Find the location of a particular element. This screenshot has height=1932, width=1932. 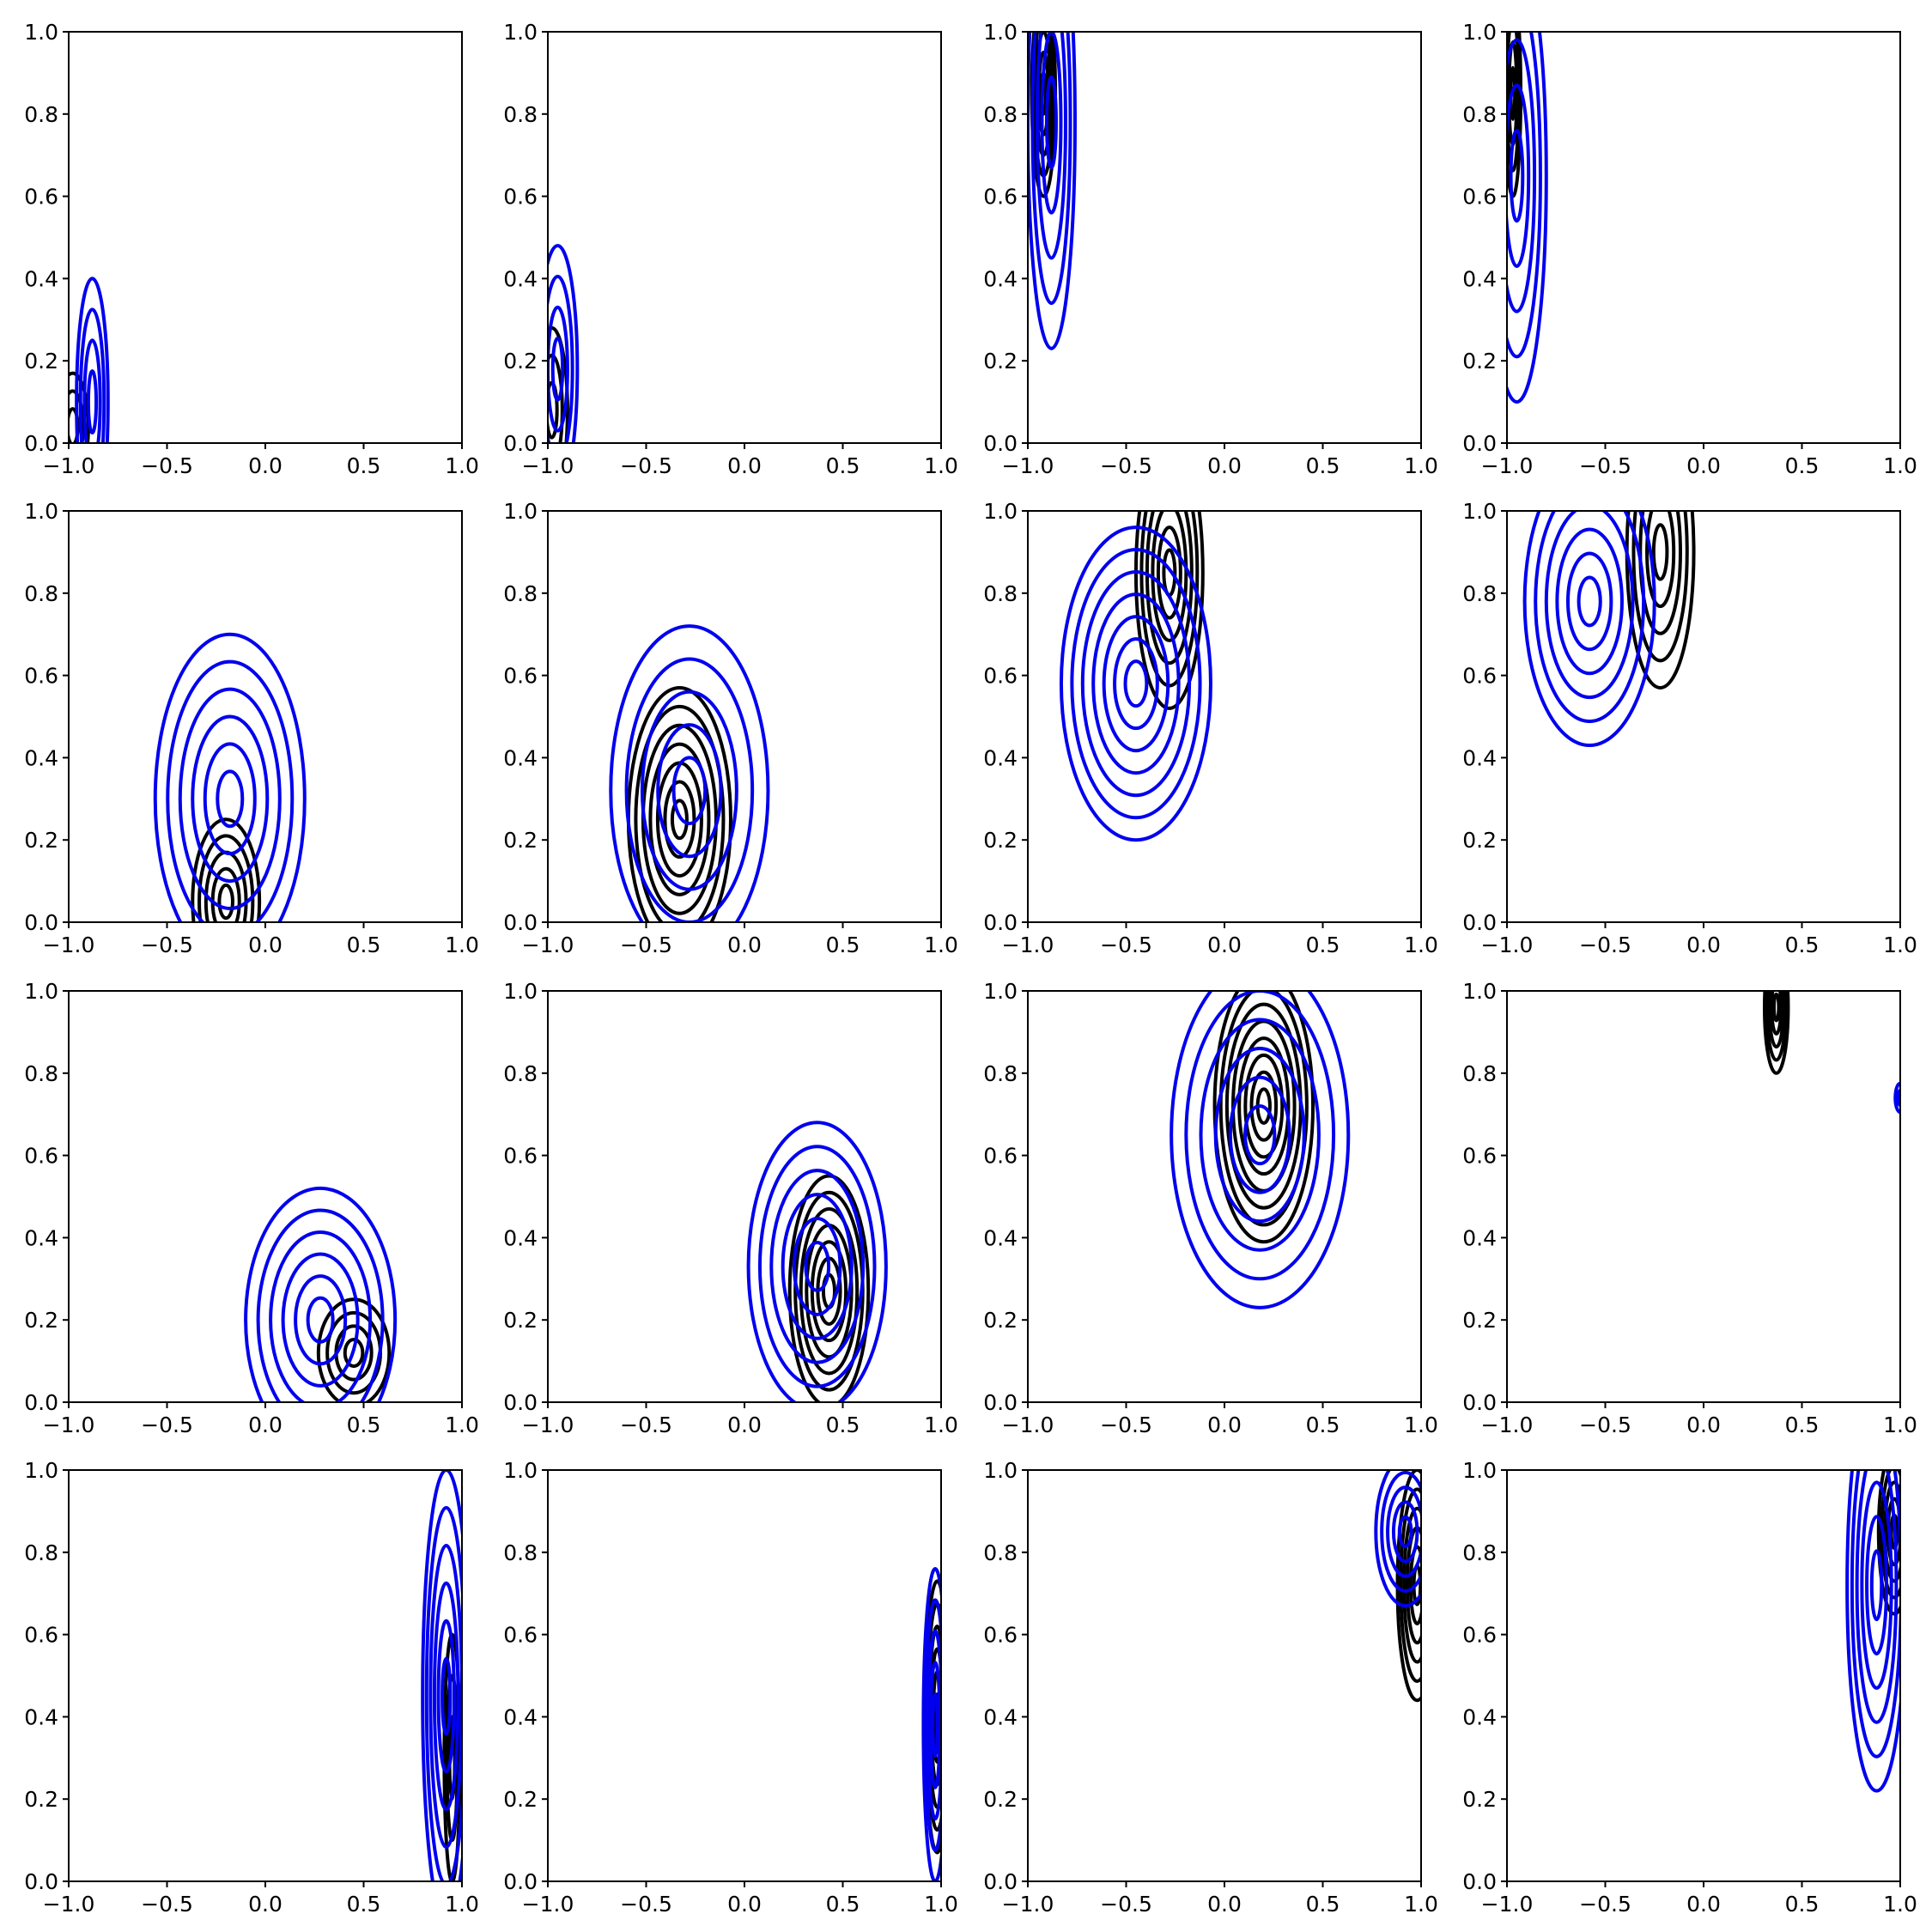

subplot-1-4: −1.0 −0.5 0.0 0.5 1.0 0.0 0.2 0.4 0.6 0.8 1.0 is located at coordinates (1689, 249).